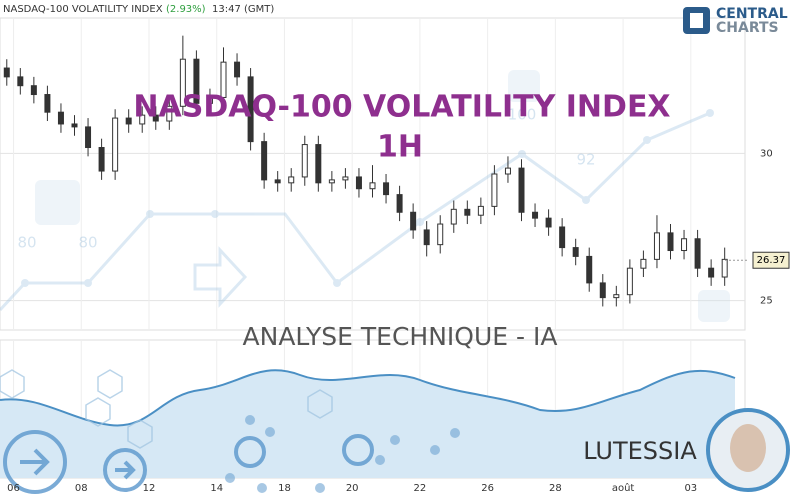  I want to click on x-tick-label: 12, so click(149, 488).